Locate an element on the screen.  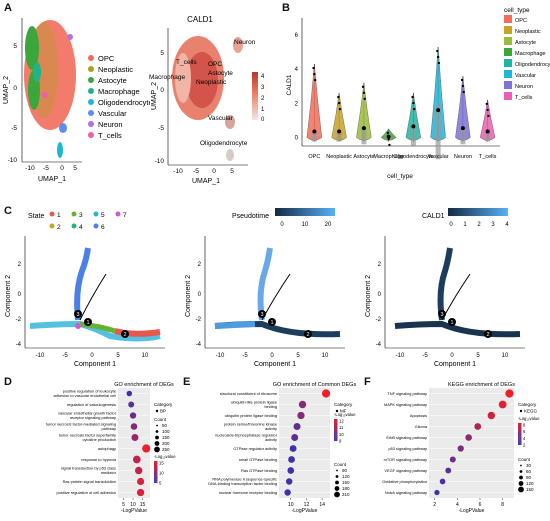
violin-xtick-astocyte: Astocyte is located at coordinates (363, 157).